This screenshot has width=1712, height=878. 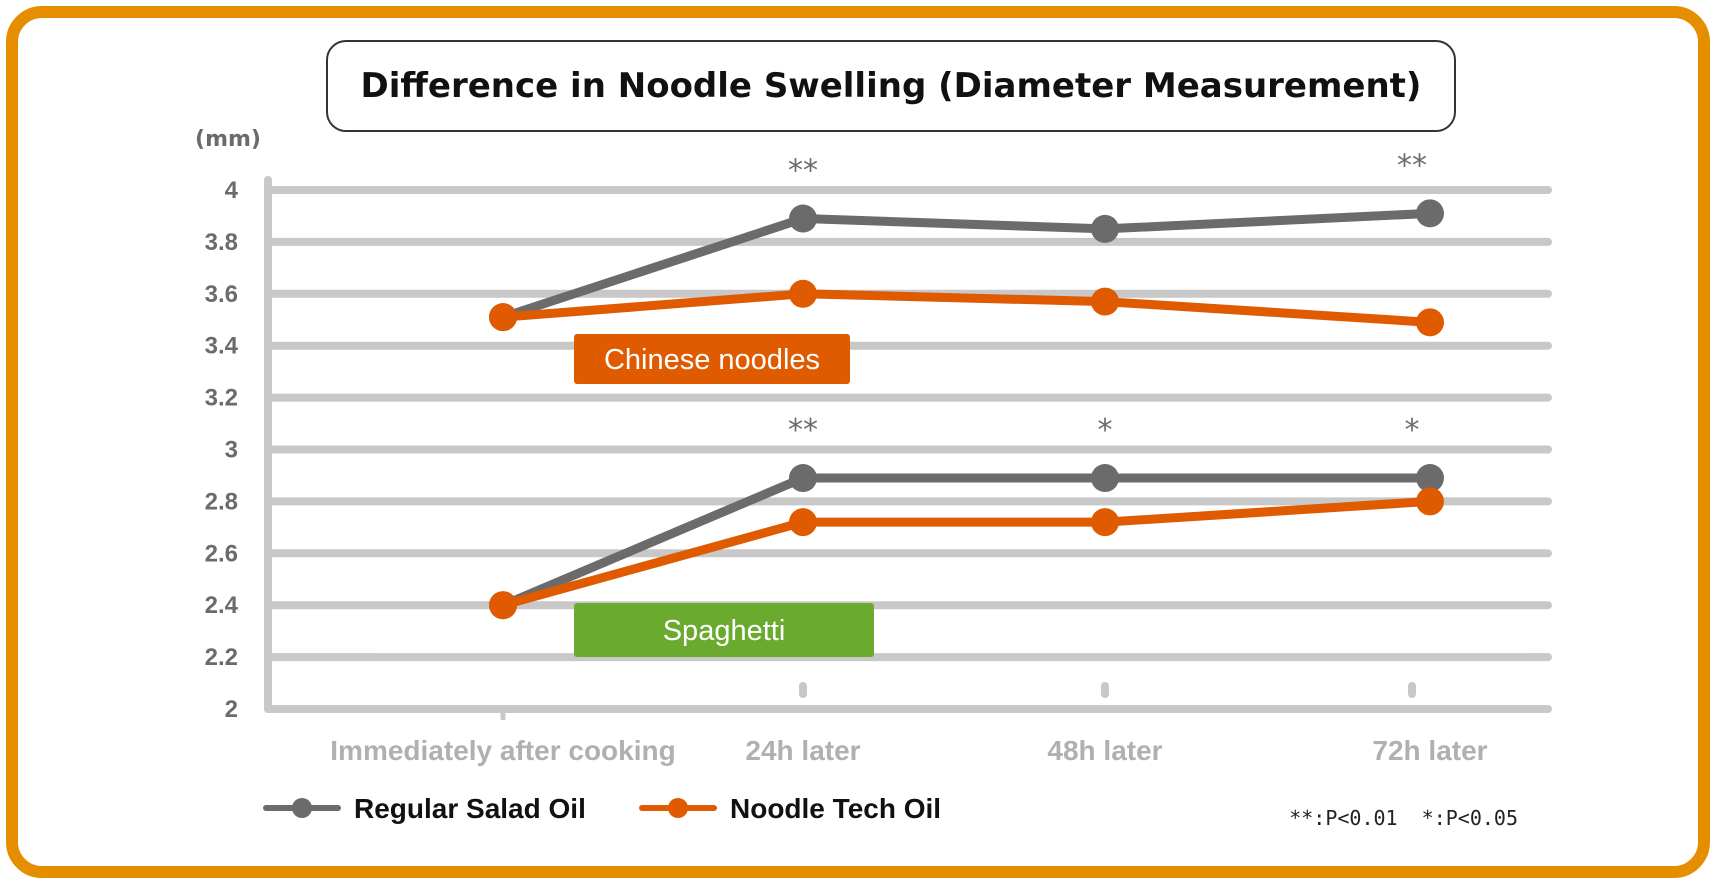 What do you see at coordinates (221, 553) in the screenshot?
I see `y-tick-label: 2.6` at bounding box center [221, 553].